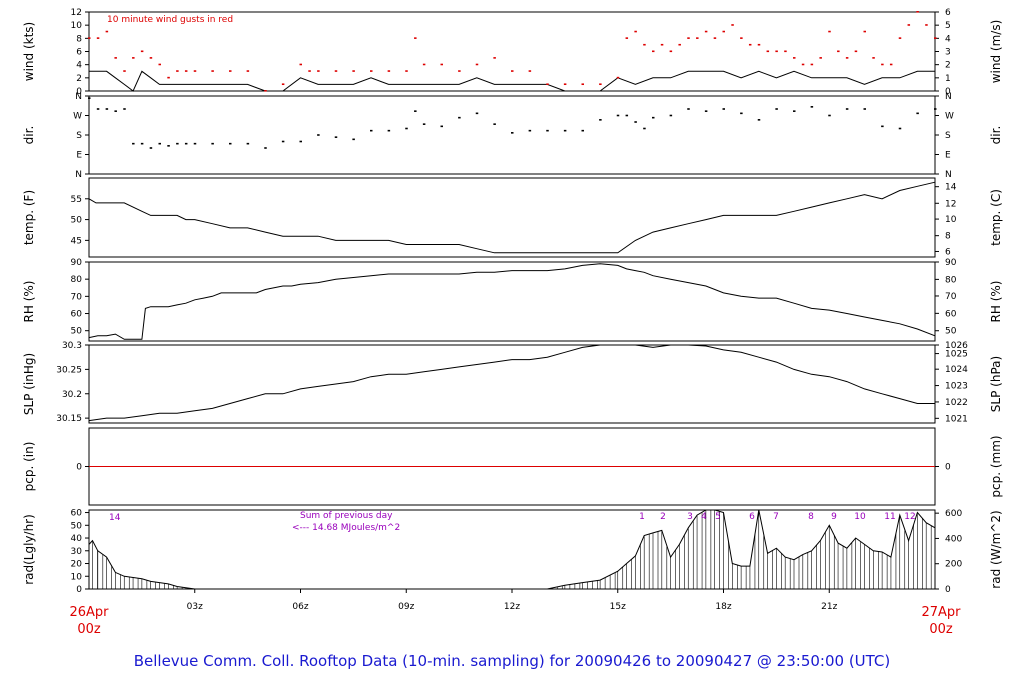 The width and height of the screenshot is (1024, 700). I want to click on ylabel-left: SLP (inHg), so click(29, 384).